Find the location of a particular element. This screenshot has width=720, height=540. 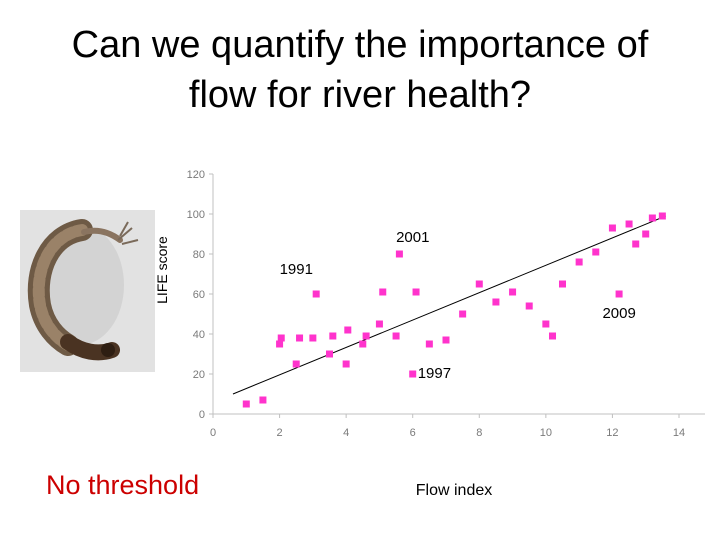

y-tick-label: 40 is located at coordinates (199, 335).